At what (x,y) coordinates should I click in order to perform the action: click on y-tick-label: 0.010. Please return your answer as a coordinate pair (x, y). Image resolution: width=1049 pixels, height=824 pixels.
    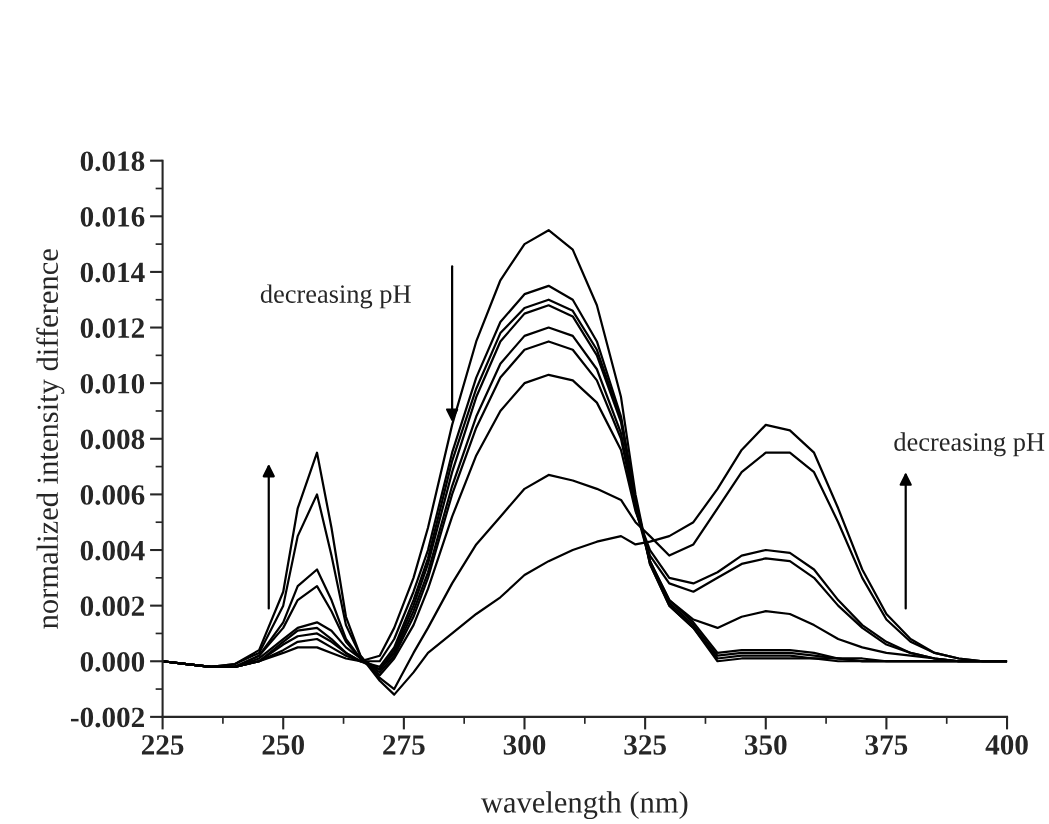
    Looking at the image, I should click on (112, 383).